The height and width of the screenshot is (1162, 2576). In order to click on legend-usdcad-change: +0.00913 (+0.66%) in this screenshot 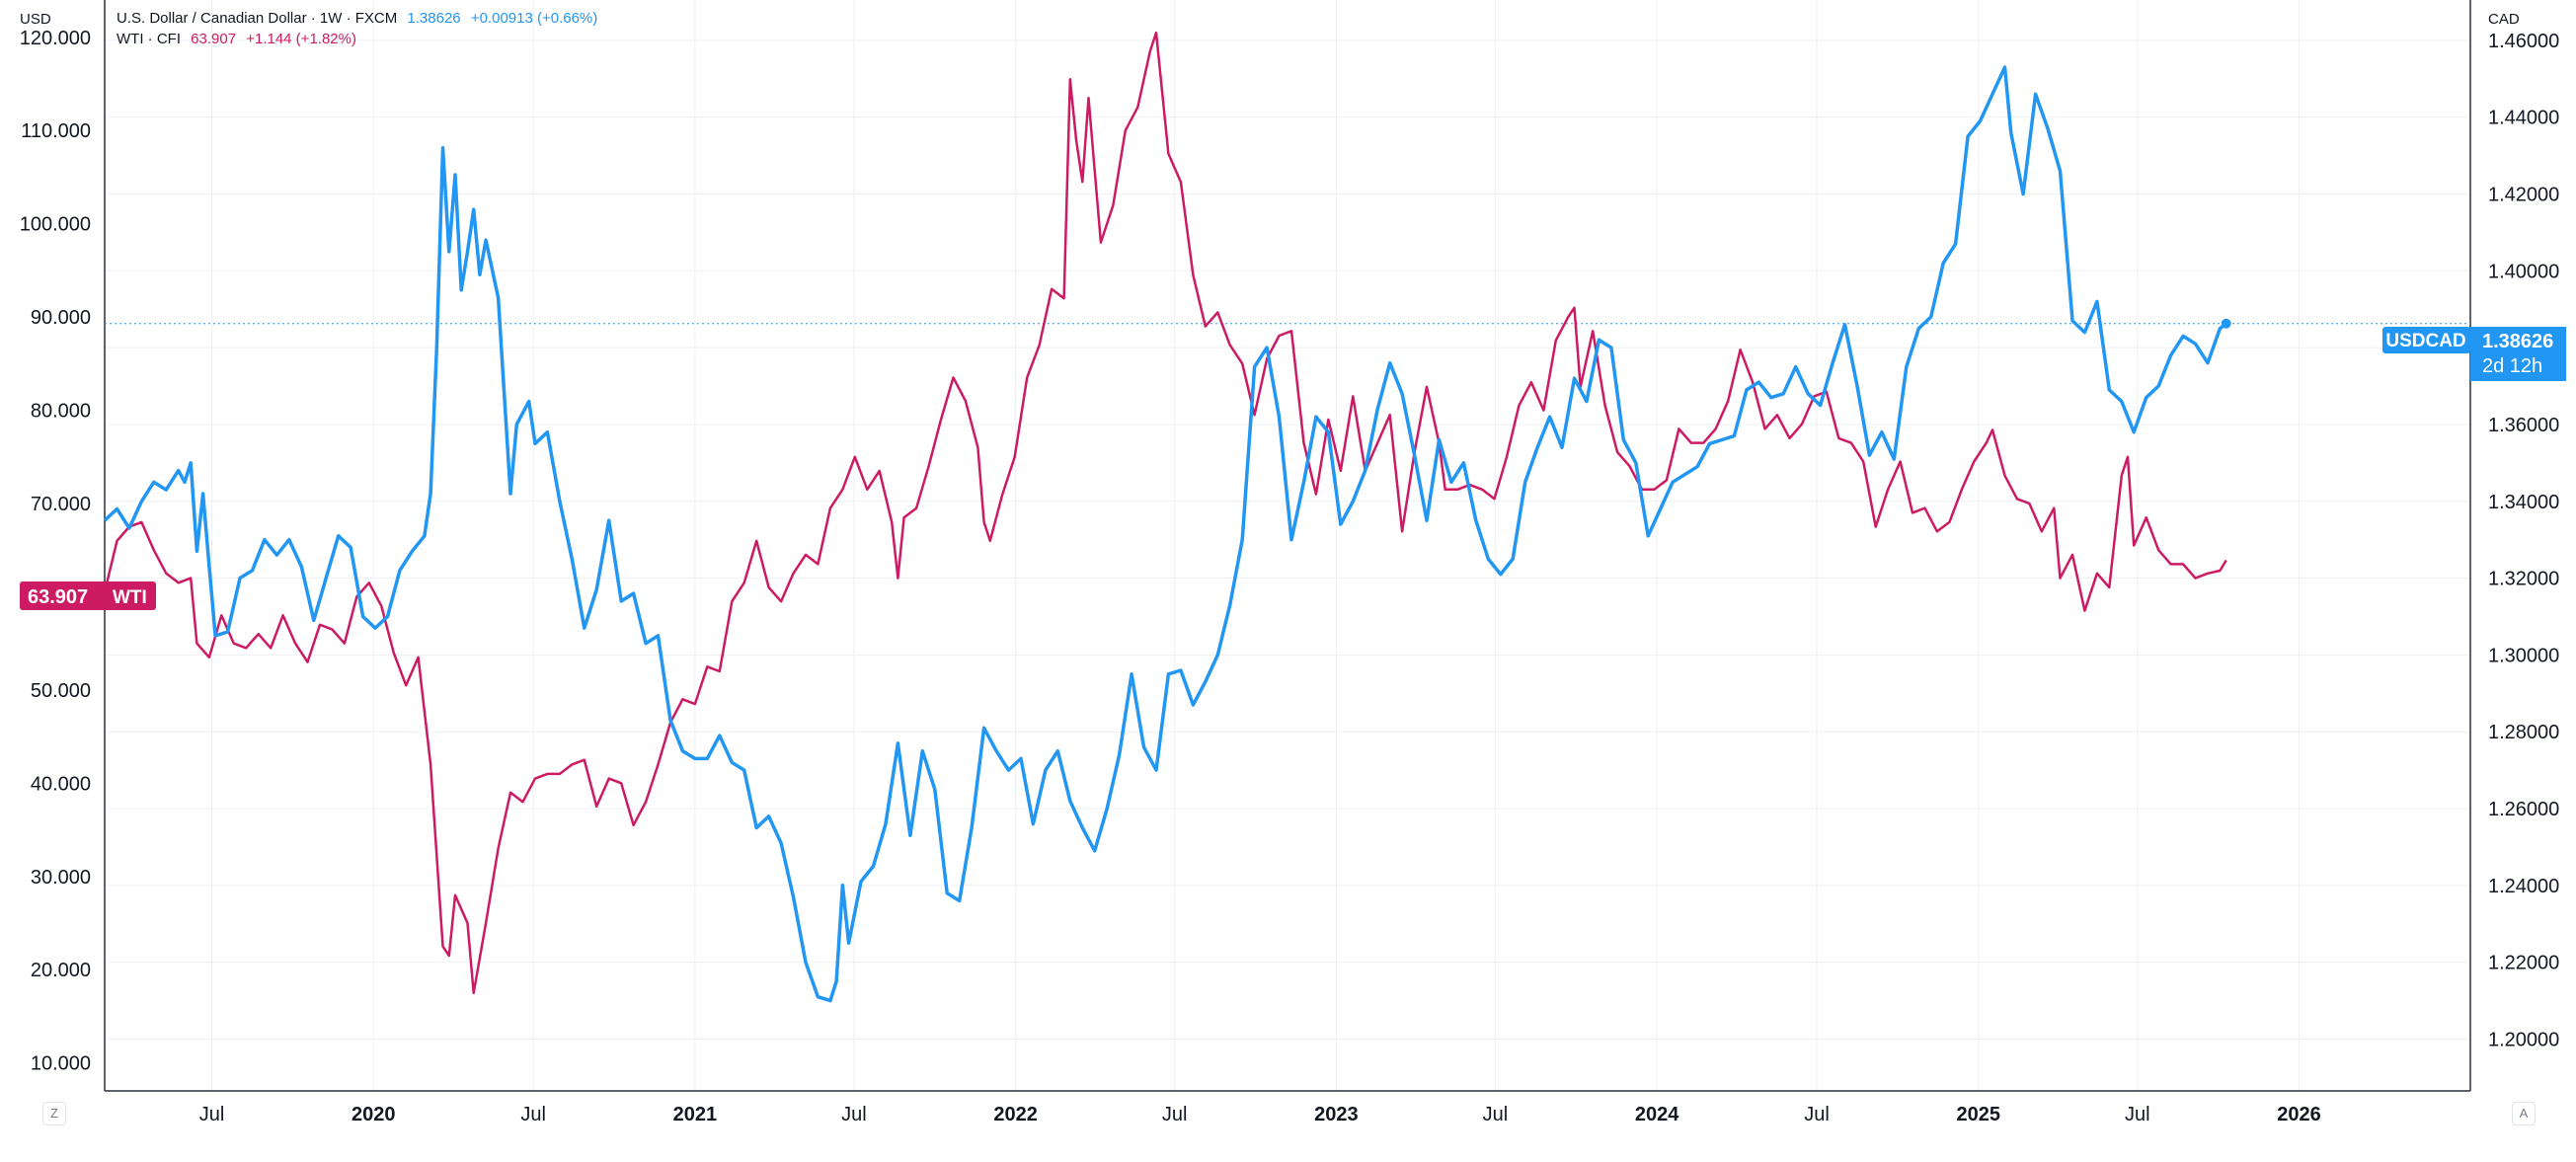, I will do `click(534, 18)`.